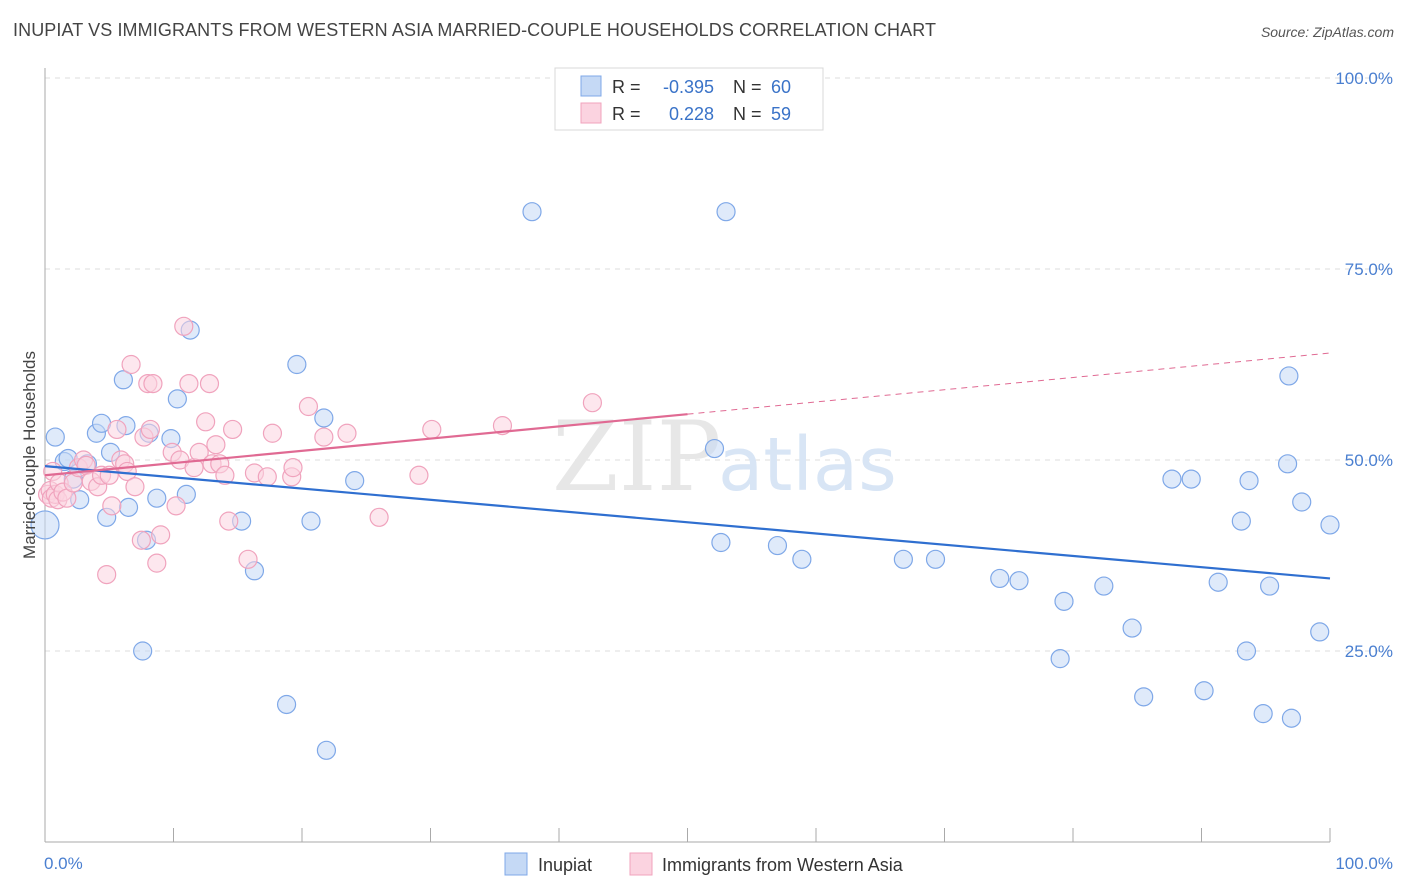  What do you see at coordinates (1009, 383) in the screenshot?
I see `trend-line-western-asia-extension` at bounding box center [1009, 383].